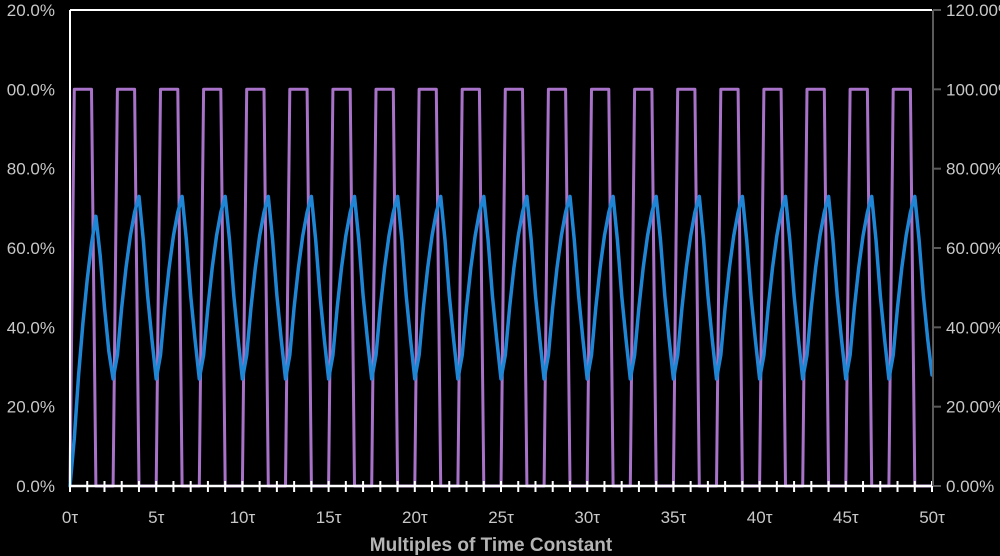  What do you see at coordinates (243, 517) in the screenshot?
I see `x-tick-label: 10τ` at bounding box center [243, 517].